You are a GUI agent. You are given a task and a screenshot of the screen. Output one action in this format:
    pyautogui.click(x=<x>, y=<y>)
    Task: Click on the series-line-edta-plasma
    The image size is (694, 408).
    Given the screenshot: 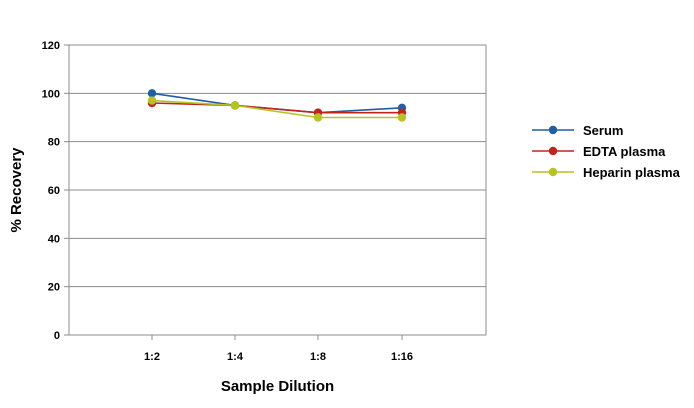 What is the action you would take?
    pyautogui.click(x=276, y=108)
    